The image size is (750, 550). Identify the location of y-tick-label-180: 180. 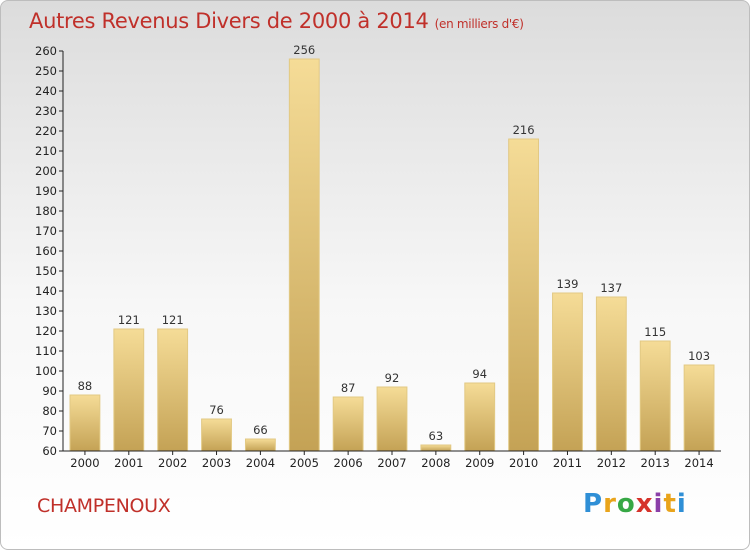
(46, 211).